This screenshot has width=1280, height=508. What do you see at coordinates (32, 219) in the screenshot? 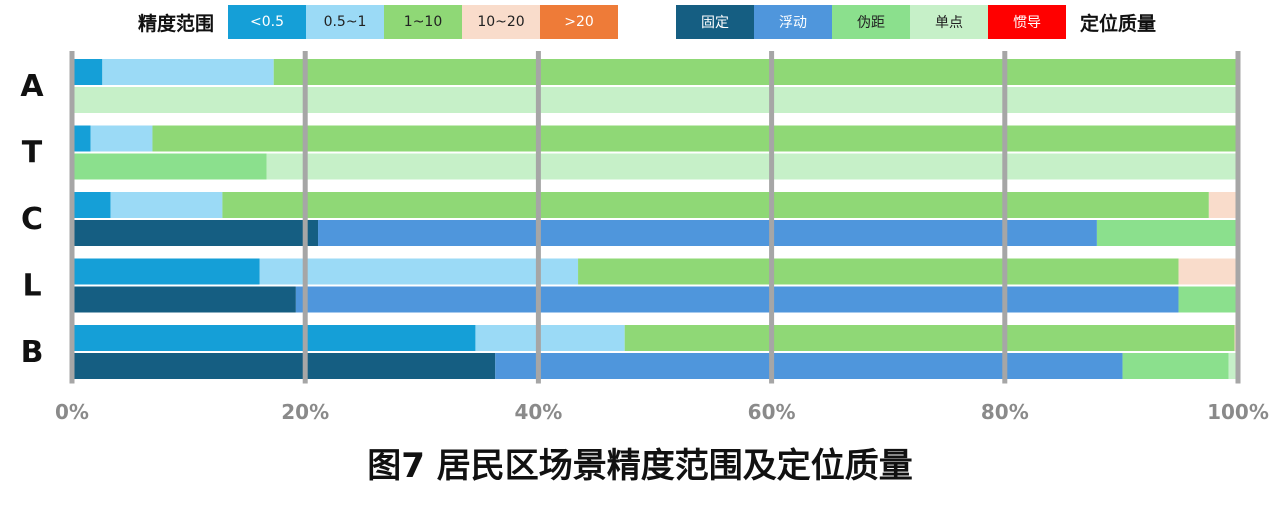
I see `category-label: C` at bounding box center [32, 219].